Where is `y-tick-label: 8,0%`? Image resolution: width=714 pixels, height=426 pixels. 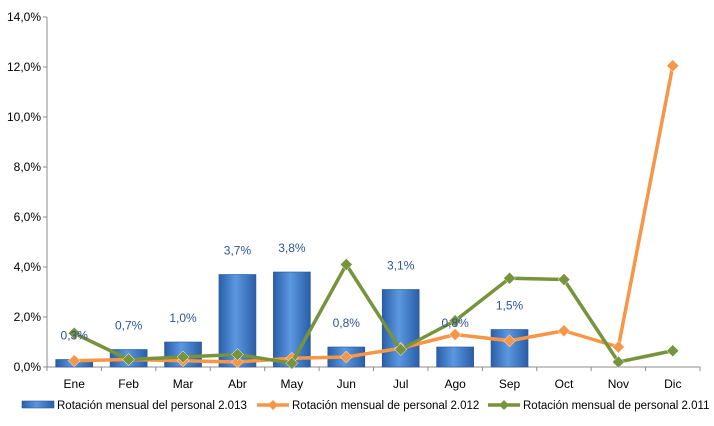
y-tick-label: 8,0% is located at coordinates (28, 167).